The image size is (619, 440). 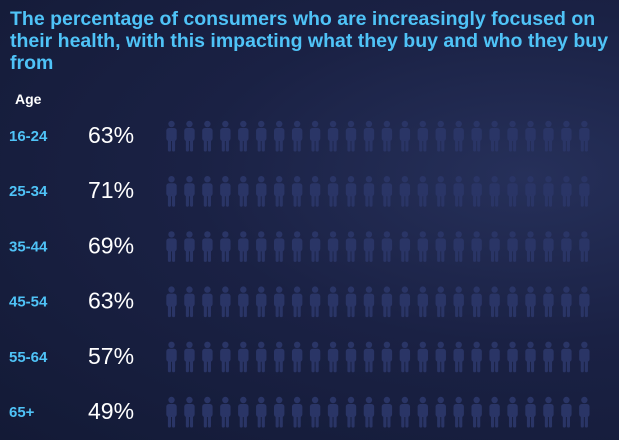 What do you see at coordinates (28, 191) in the screenshot?
I see `category-label: 25-34` at bounding box center [28, 191].